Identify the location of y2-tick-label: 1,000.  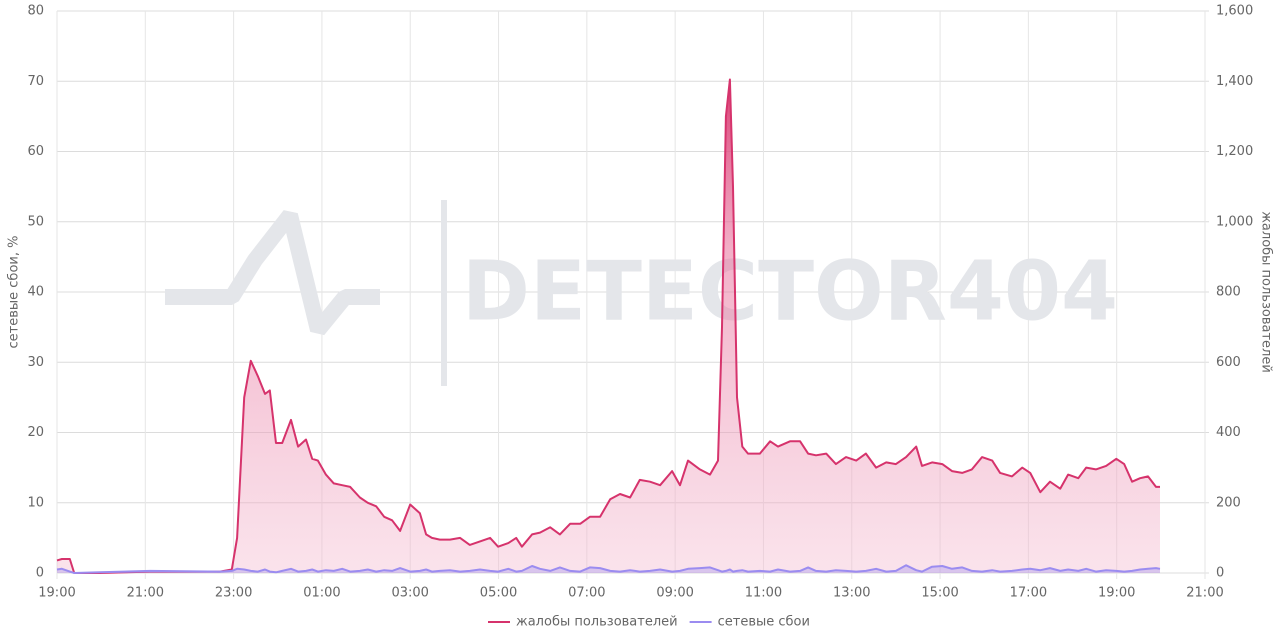
(1234, 221).